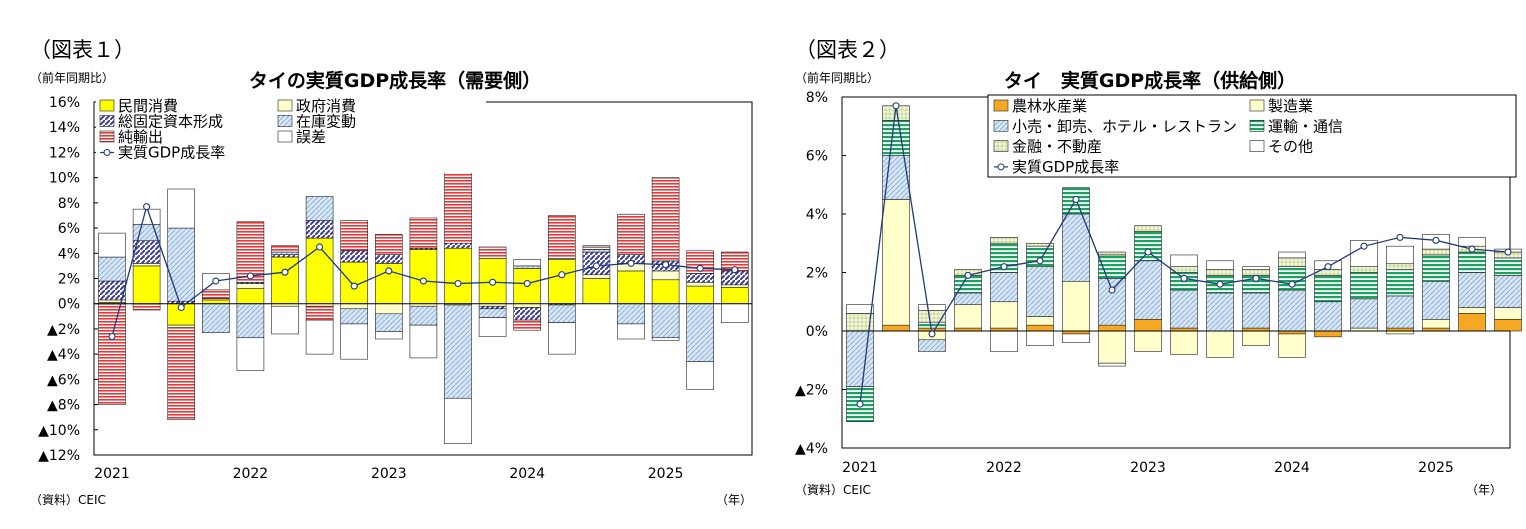 Image resolution: width=1526 pixels, height=529 pixels. Describe the element at coordinates (63, 380) in the screenshot. I see `y-tick-label: ▲6%` at that location.